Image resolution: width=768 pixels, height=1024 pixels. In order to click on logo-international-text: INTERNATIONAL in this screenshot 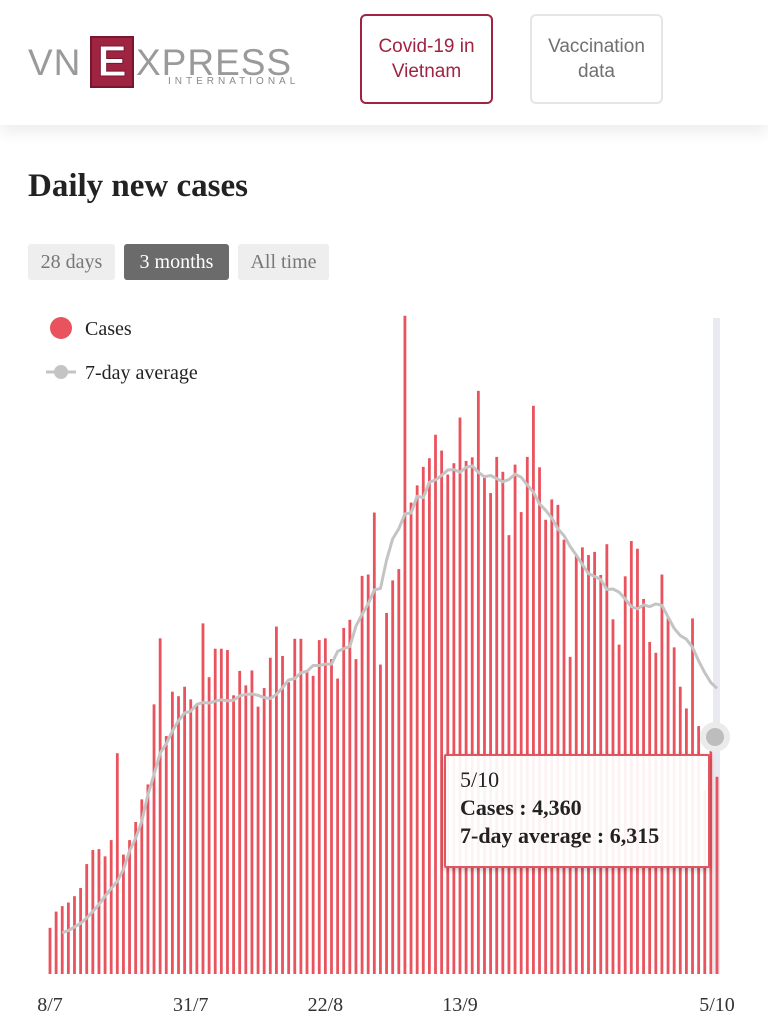, I will do `click(234, 81)`.